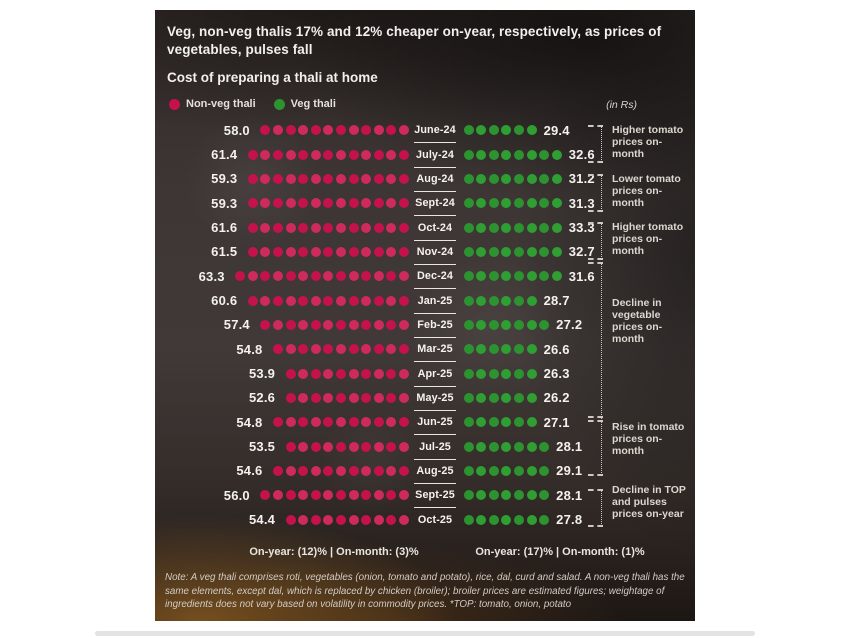  Describe the element at coordinates (435, 134) in the screenshot. I see `month-label: June-24` at that location.